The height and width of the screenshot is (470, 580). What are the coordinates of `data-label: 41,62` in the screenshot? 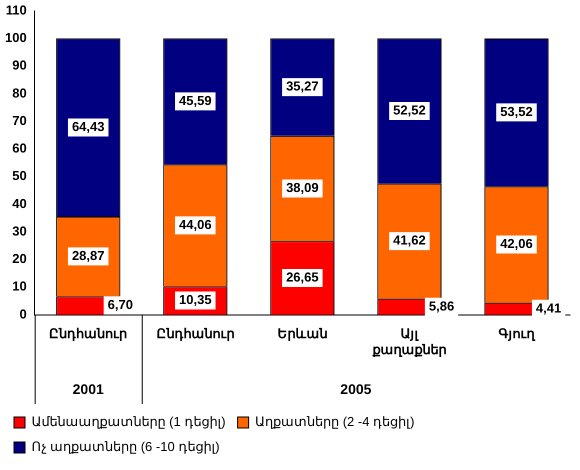 It's located at (409, 240).